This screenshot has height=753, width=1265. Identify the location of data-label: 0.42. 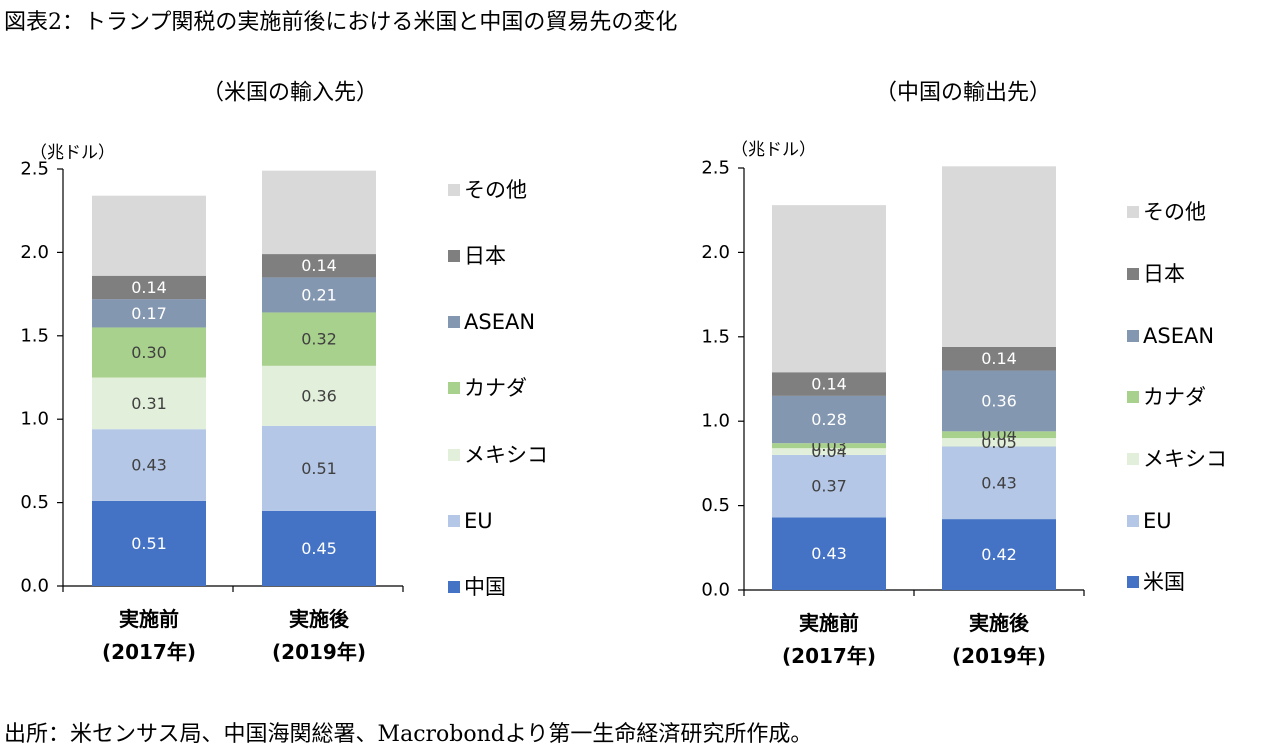
(999, 554).